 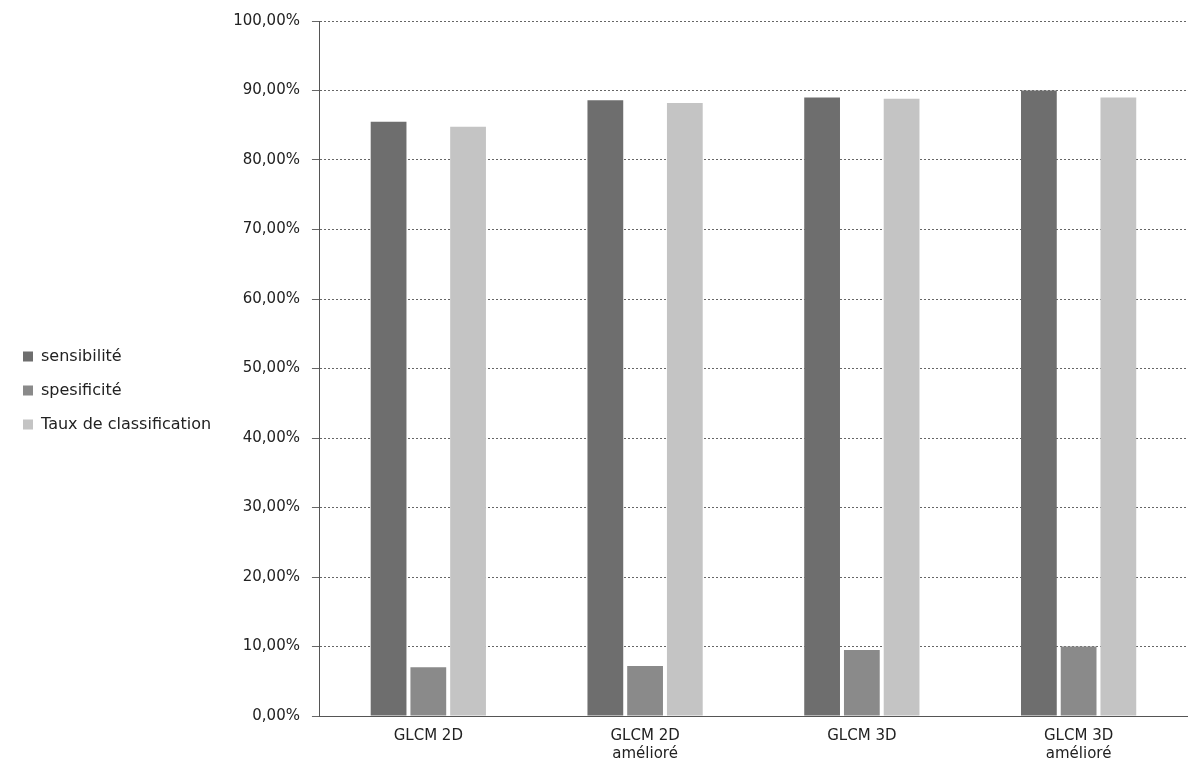 I want to click on legend-label: spesificité, so click(x=81, y=389).